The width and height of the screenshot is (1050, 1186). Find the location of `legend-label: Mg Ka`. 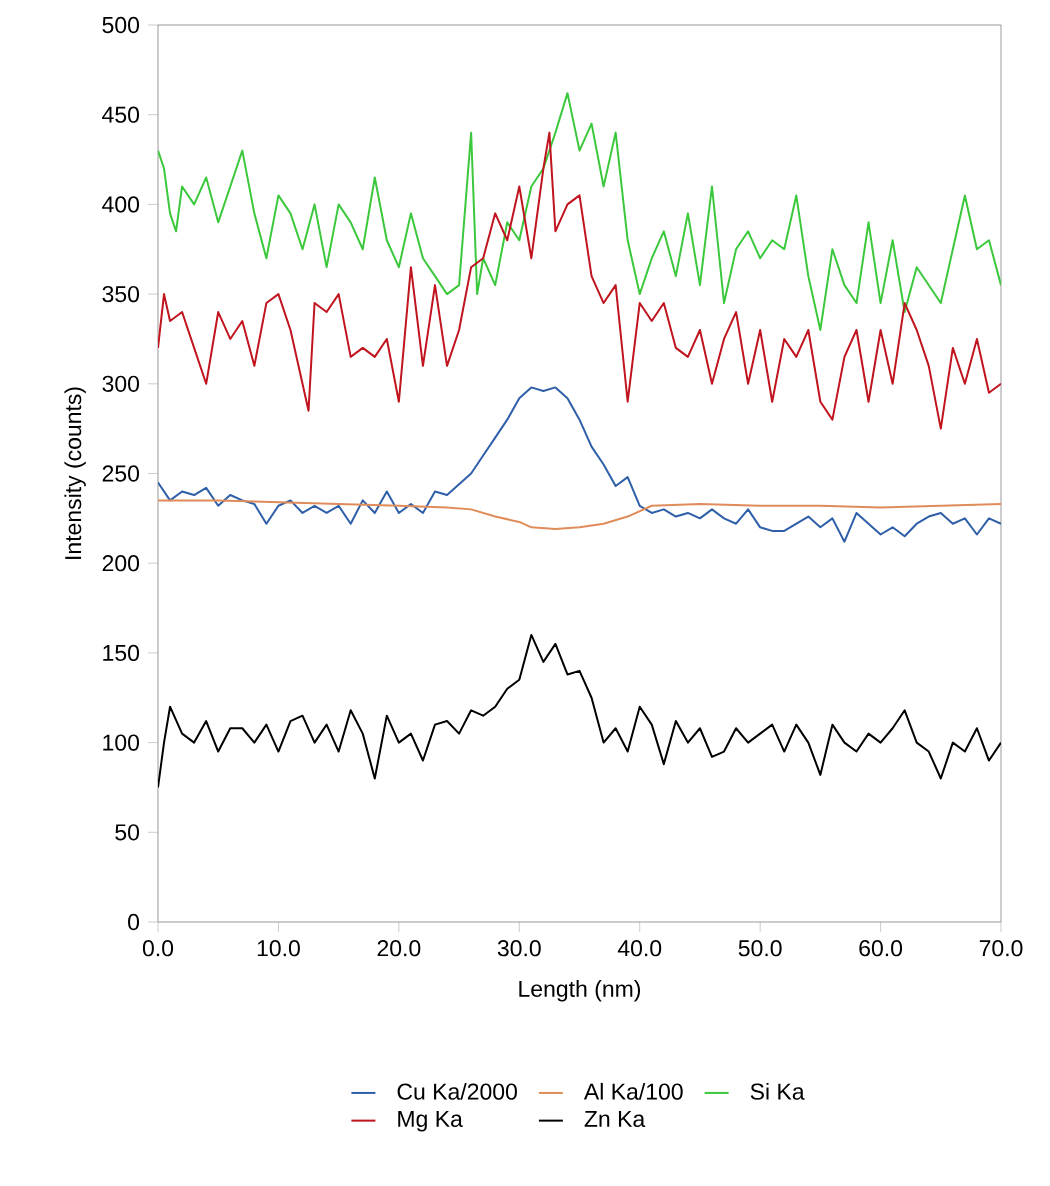

legend-label: Mg Ka is located at coordinates (430, 1121).